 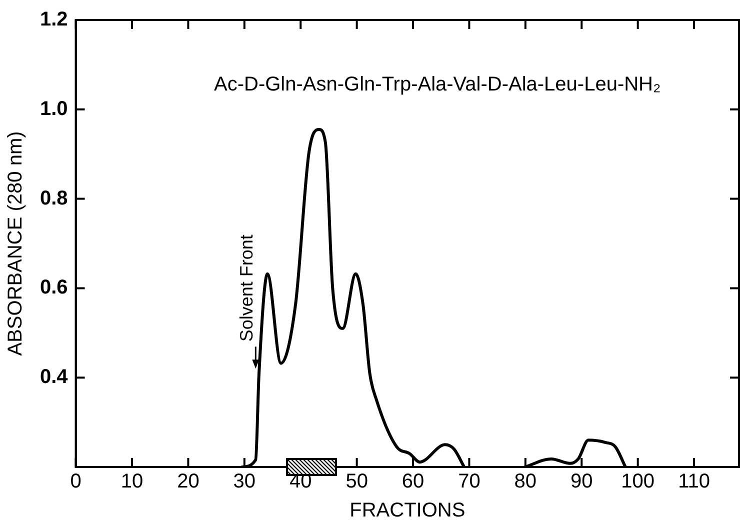 I want to click on x-tick-label: 100, so click(x=638, y=481).